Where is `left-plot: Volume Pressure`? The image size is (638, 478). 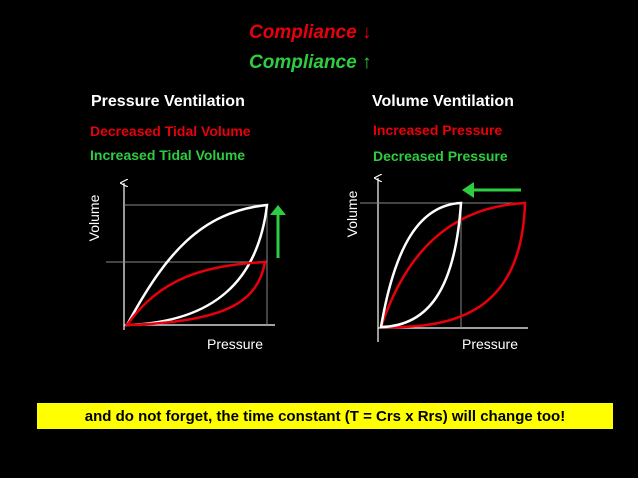
left-plot: Volume Pressure is located at coordinates (186, 267).